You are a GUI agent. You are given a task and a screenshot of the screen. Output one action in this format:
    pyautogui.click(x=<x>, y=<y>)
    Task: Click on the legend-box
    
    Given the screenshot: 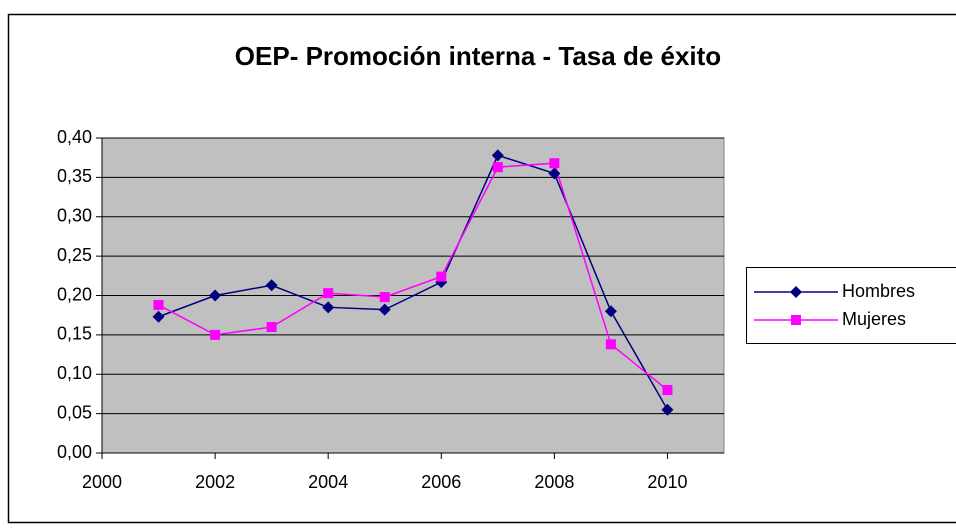 What is the action you would take?
    pyautogui.click(x=851, y=305)
    